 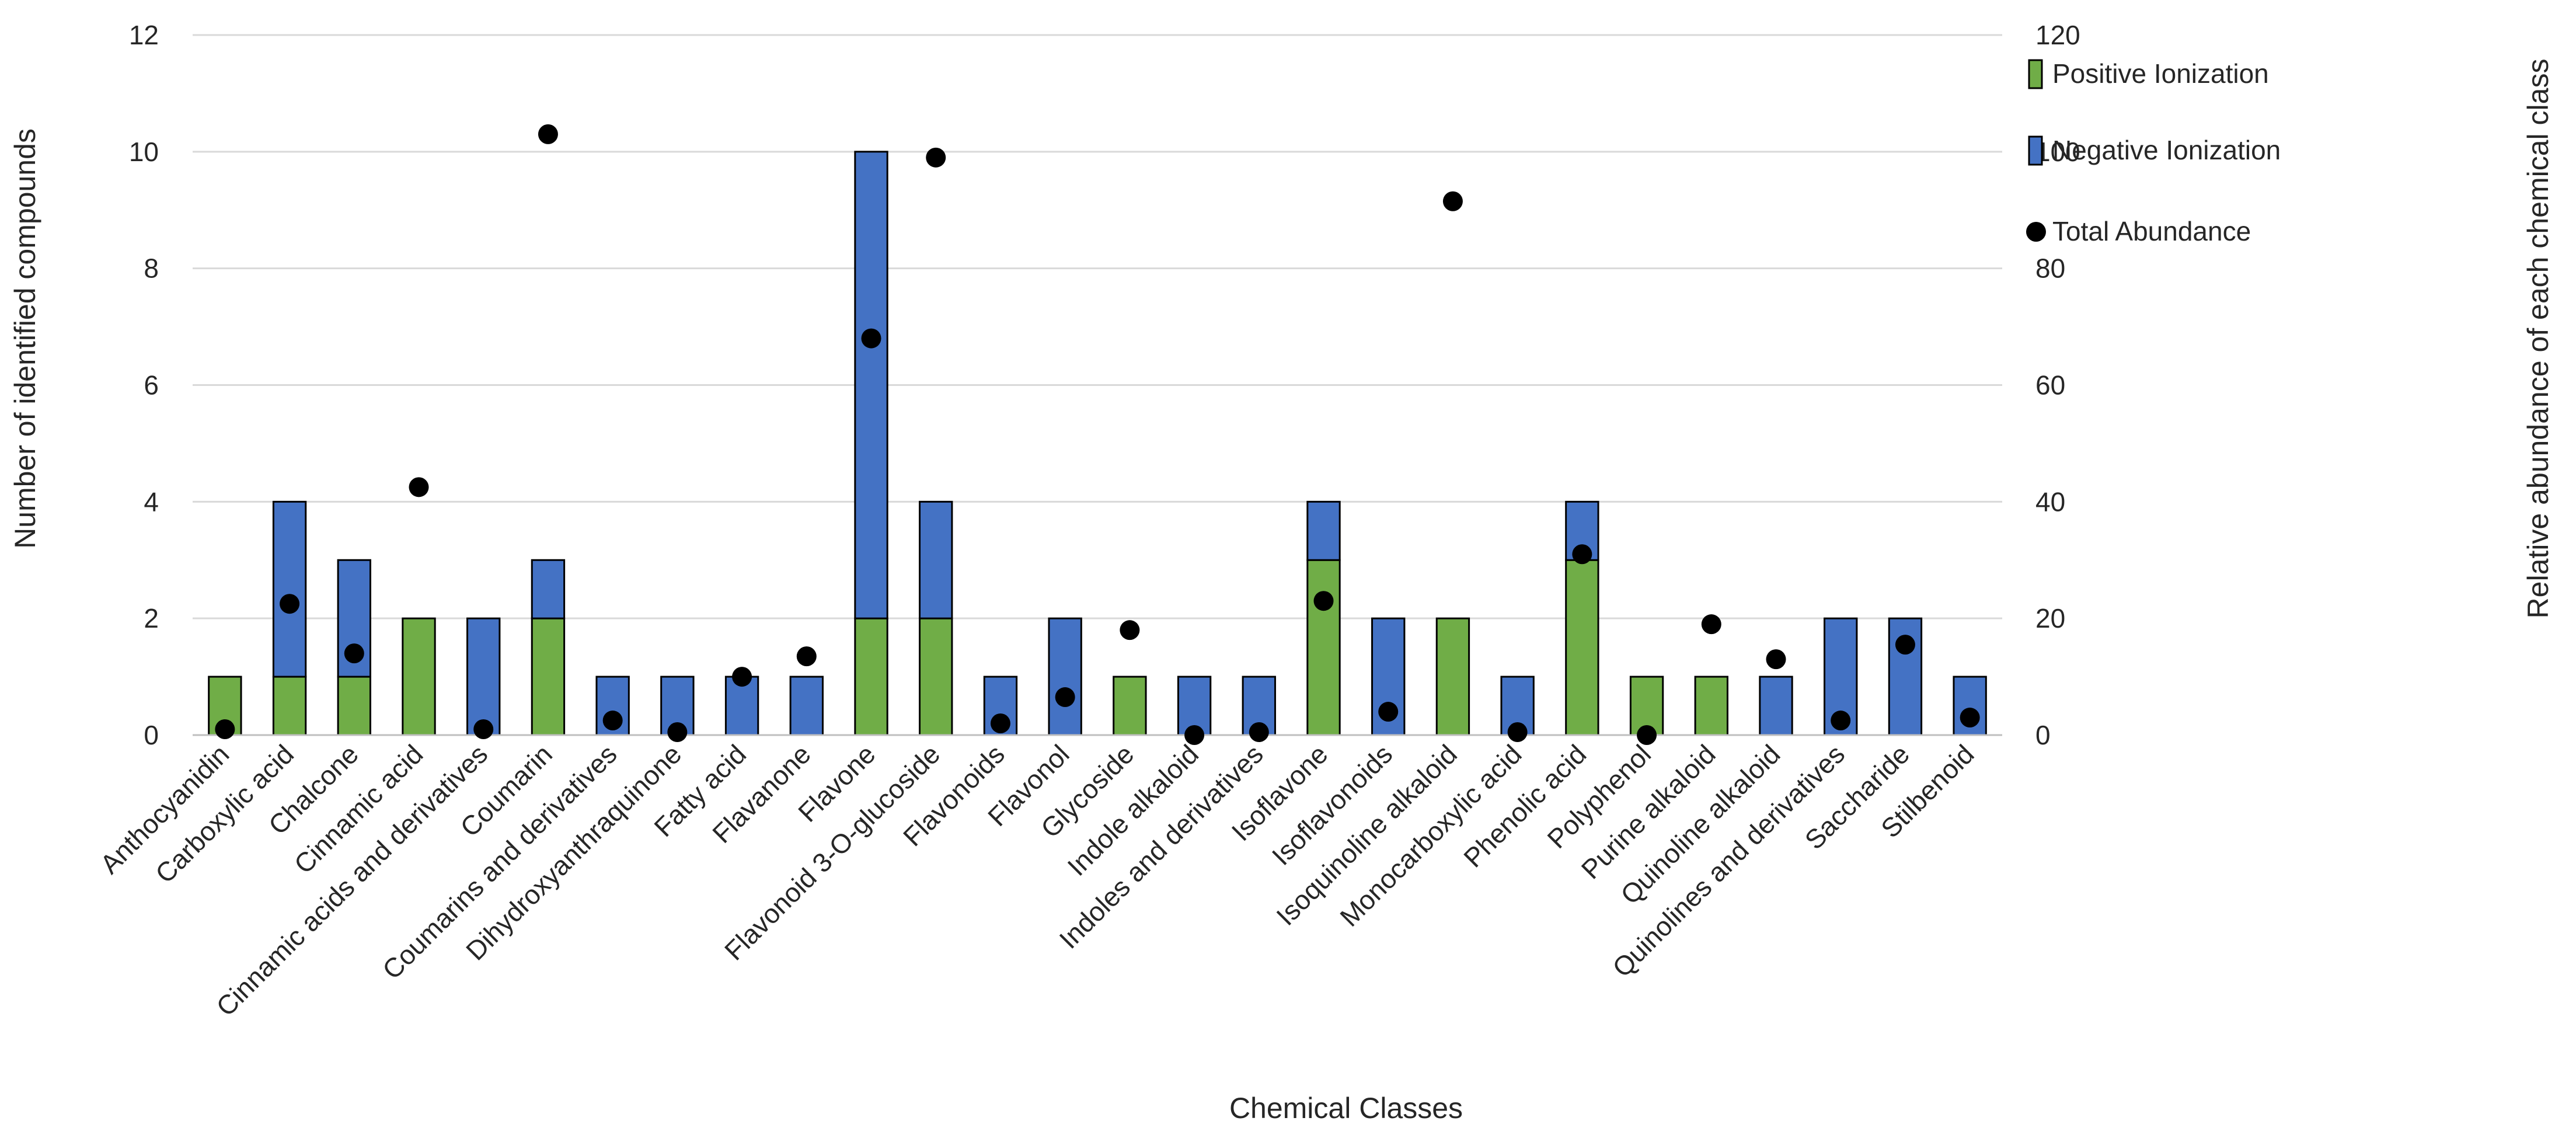 I want to click on legend-marker-total, so click(x=2036, y=232).